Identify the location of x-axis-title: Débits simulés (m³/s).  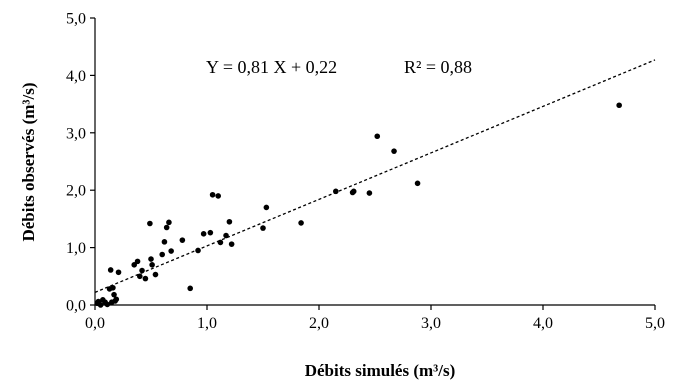
(380, 370).